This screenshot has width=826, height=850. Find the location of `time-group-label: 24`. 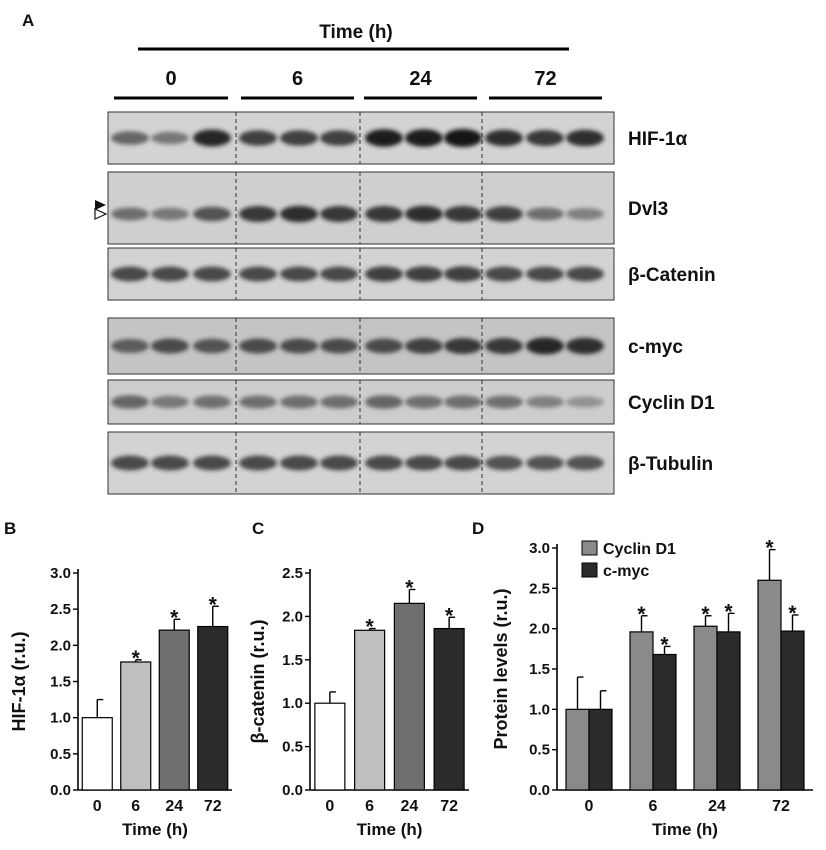

time-group-label: 24 is located at coordinates (420, 79).